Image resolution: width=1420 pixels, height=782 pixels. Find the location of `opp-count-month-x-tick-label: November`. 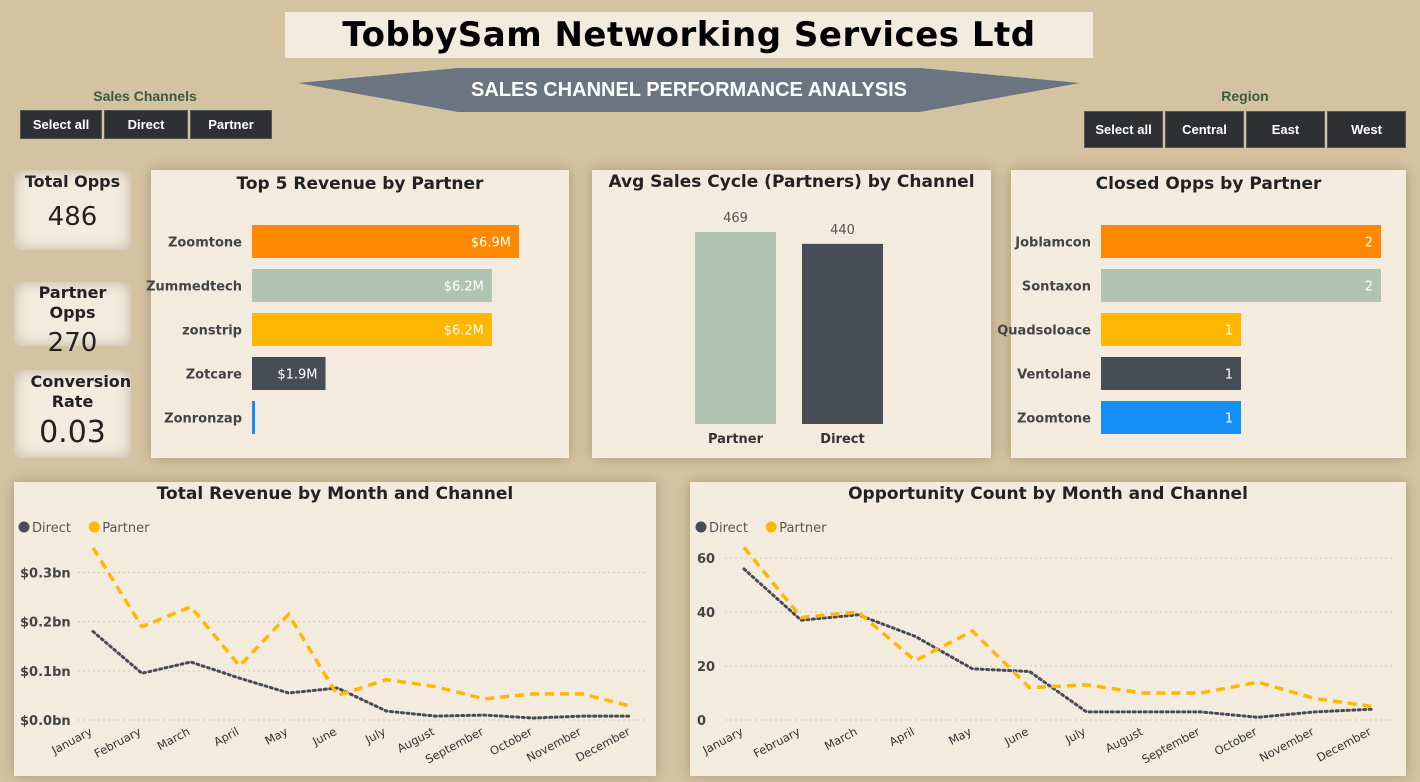

opp-count-month-x-tick-label: November is located at coordinates (1287, 744).